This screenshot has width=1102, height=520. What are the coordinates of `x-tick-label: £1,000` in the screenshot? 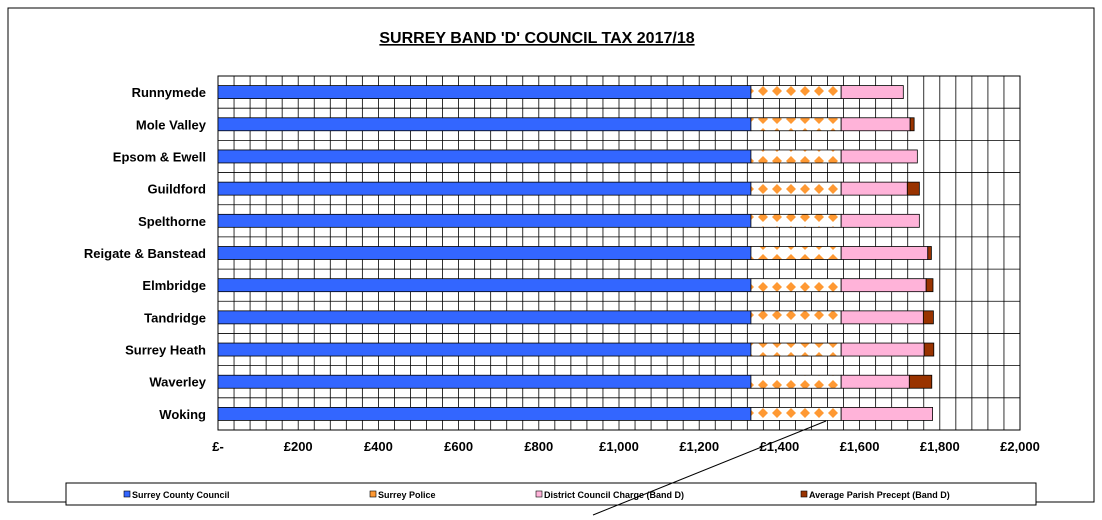 It's located at (619, 446).